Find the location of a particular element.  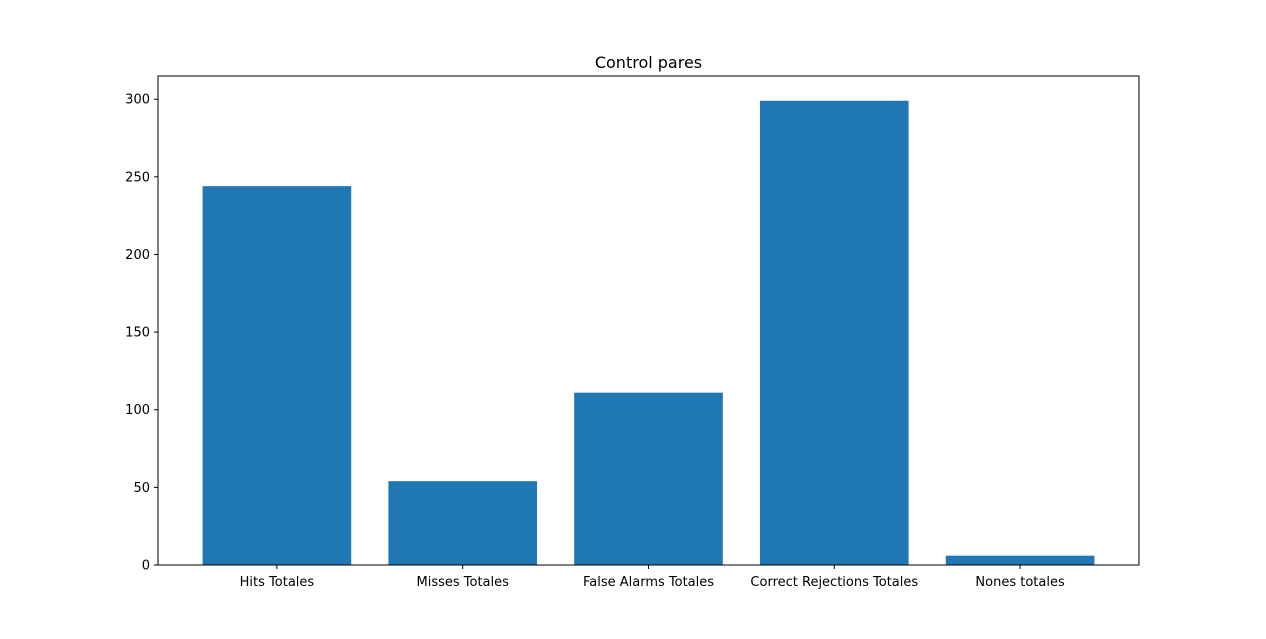

y-tick-label: 200 is located at coordinates (137, 255).